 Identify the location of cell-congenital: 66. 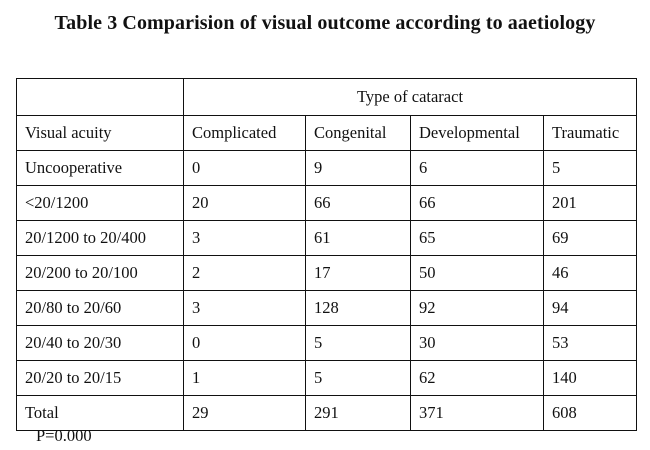
(358, 203).